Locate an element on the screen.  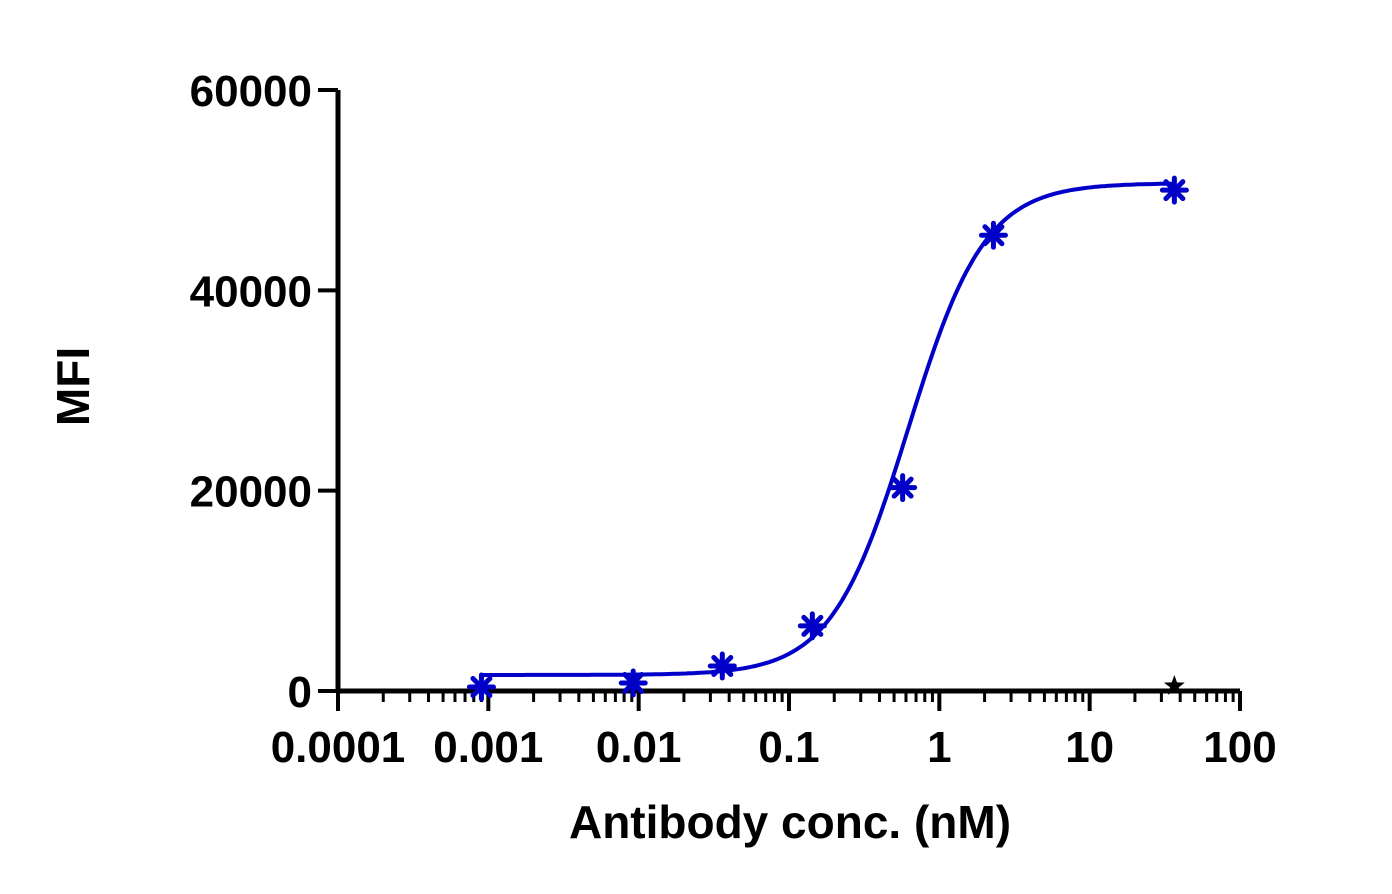
x-ticks: 0.0001 0.001 0.01 0.1 1 10 100 is located at coordinates (774, 731).